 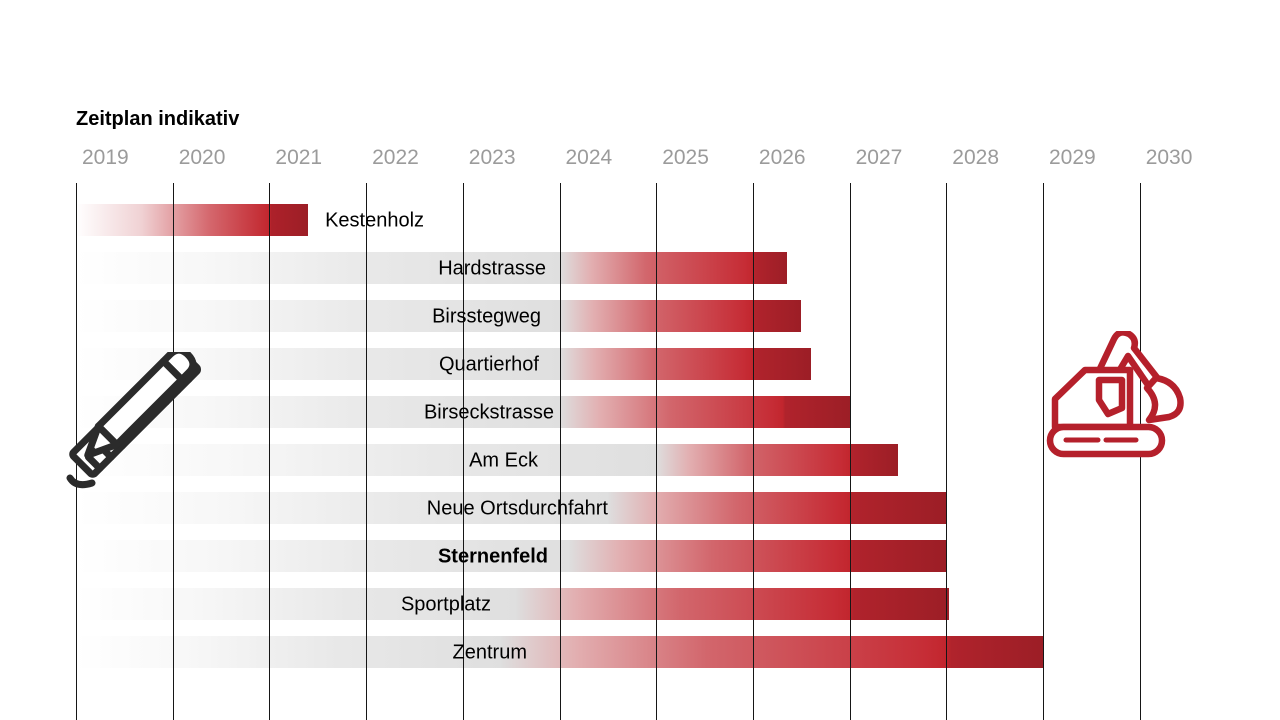 I want to click on year-label: 2028, so click(x=976, y=157).